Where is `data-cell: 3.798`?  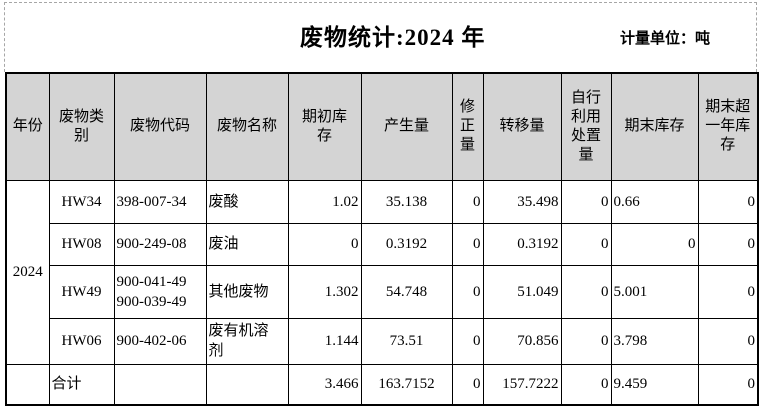 data-cell: 3.798 is located at coordinates (654, 341).